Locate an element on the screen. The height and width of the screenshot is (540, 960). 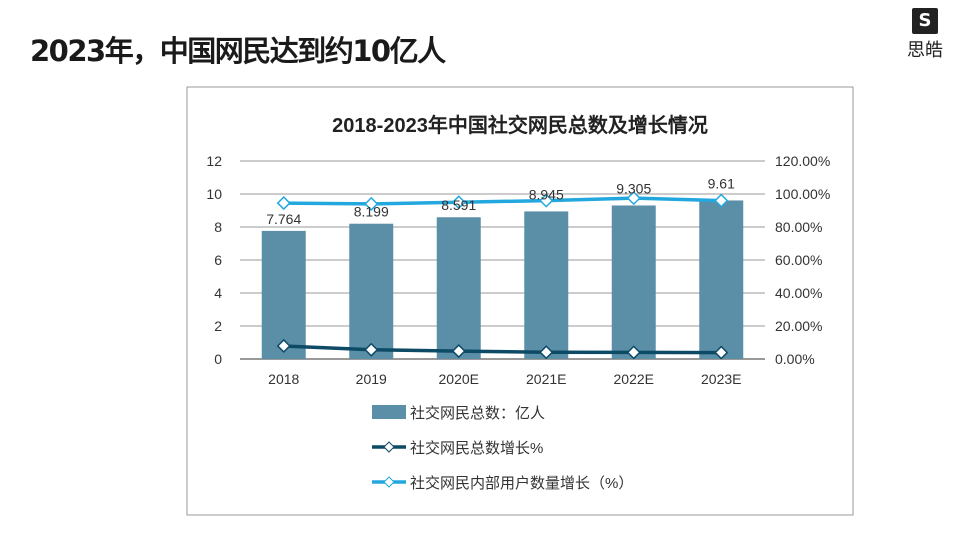
left-tick-label: 12 is located at coordinates (214, 161).